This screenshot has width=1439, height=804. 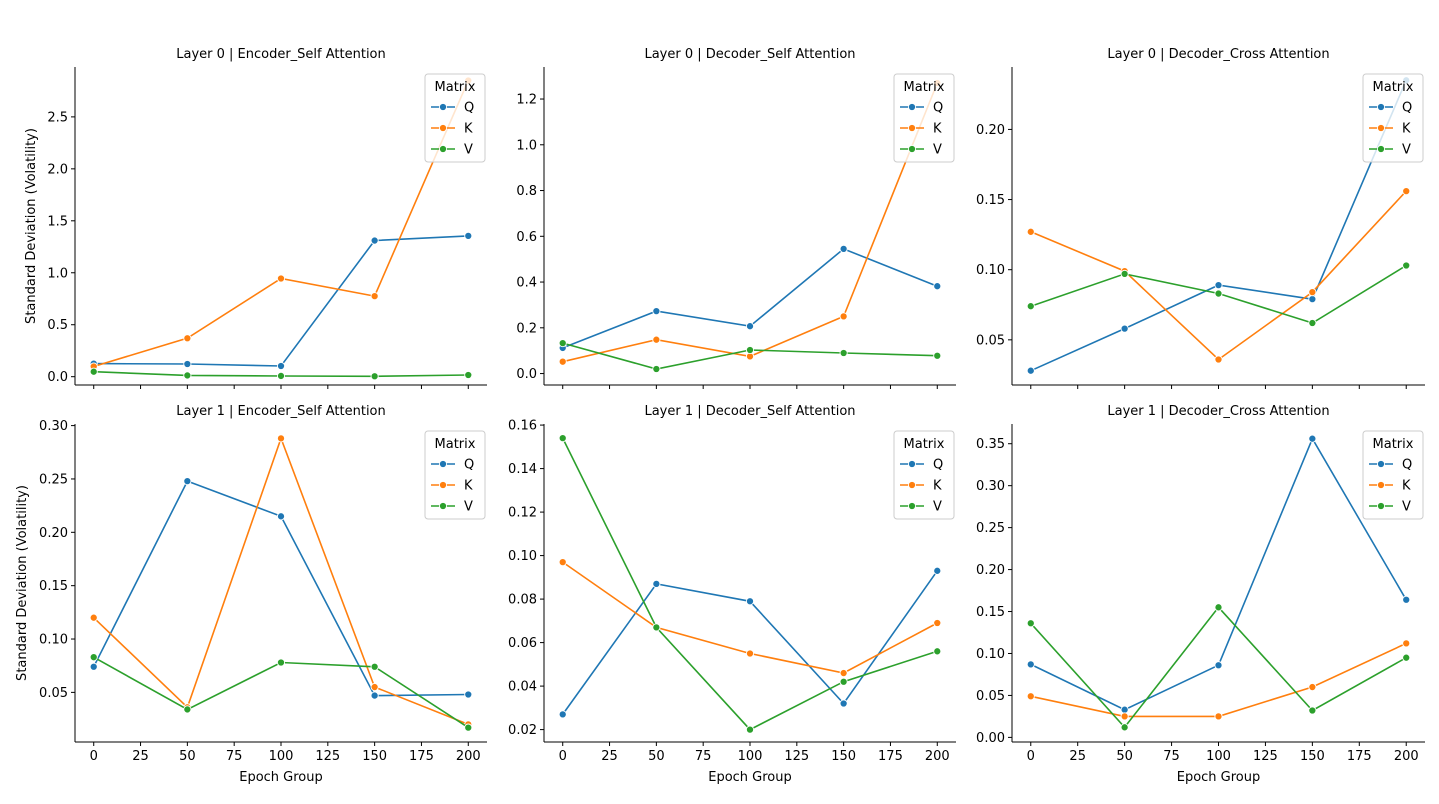 I want to click on y-tick-label: 0.0, so click(x=57, y=377).